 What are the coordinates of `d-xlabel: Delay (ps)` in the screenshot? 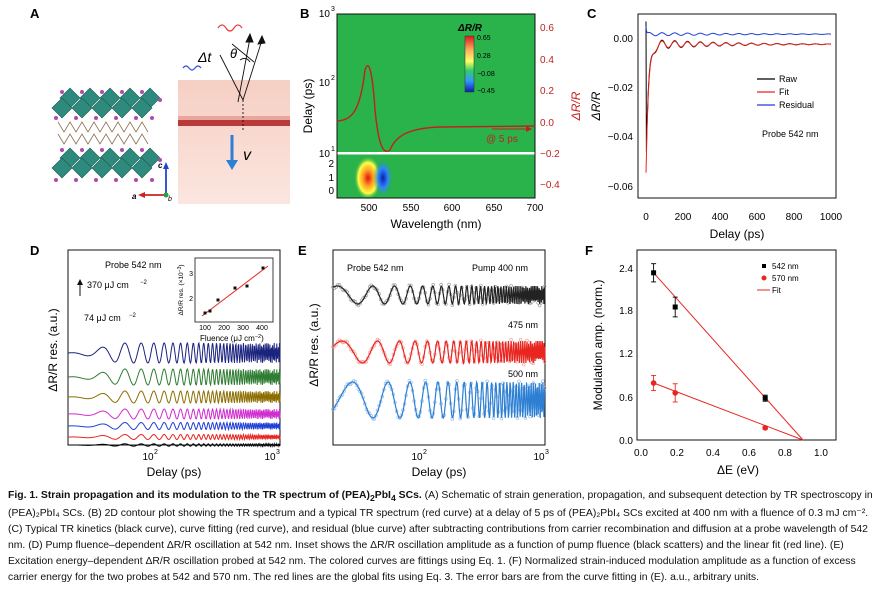 It's located at (174, 472).